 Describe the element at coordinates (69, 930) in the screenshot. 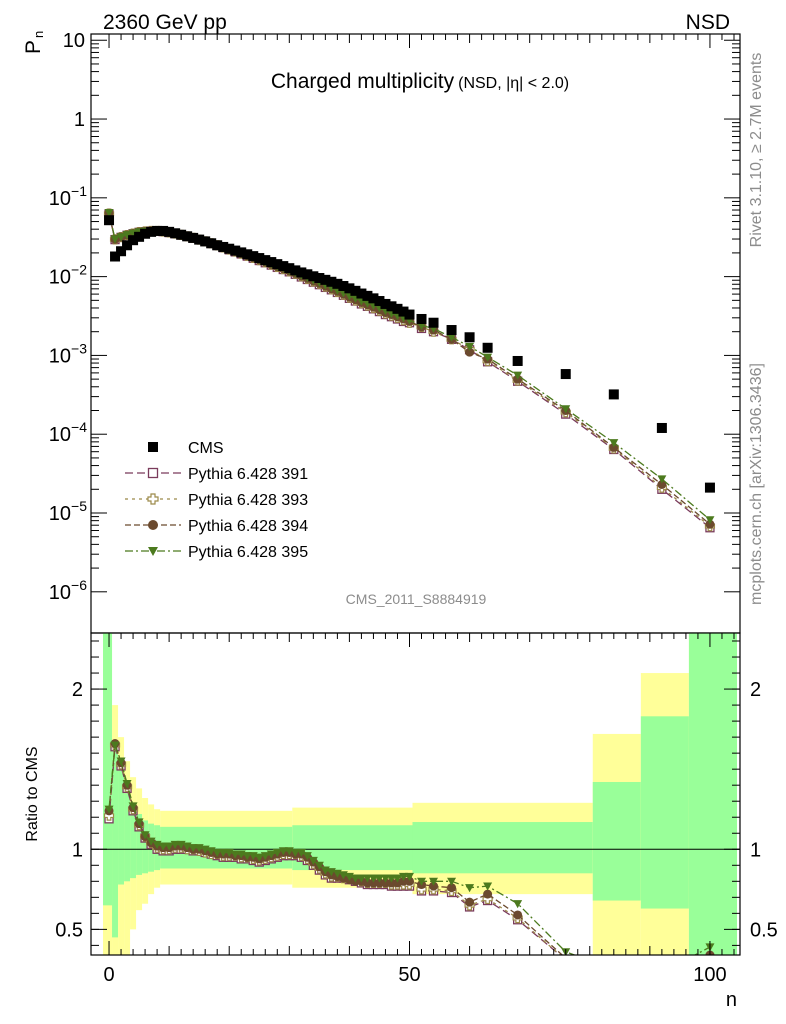

I see `ratio-y-tick-label: 0.5` at that location.